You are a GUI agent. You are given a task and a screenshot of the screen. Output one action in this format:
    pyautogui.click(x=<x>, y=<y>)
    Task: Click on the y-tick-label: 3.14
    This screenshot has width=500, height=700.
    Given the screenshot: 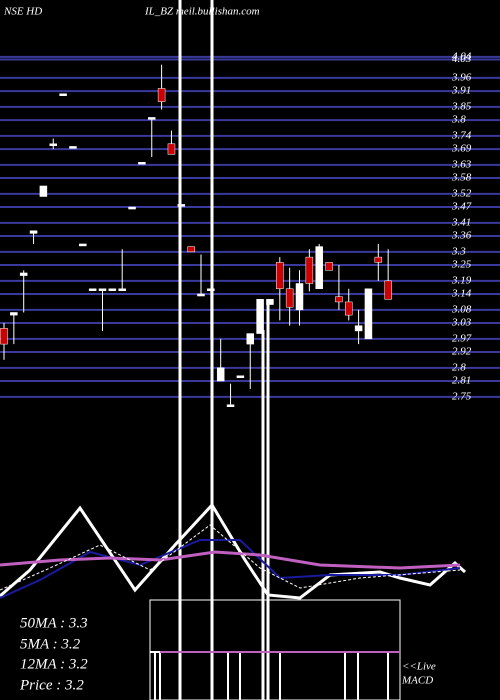 What is the action you would take?
    pyautogui.click(x=461, y=294)
    